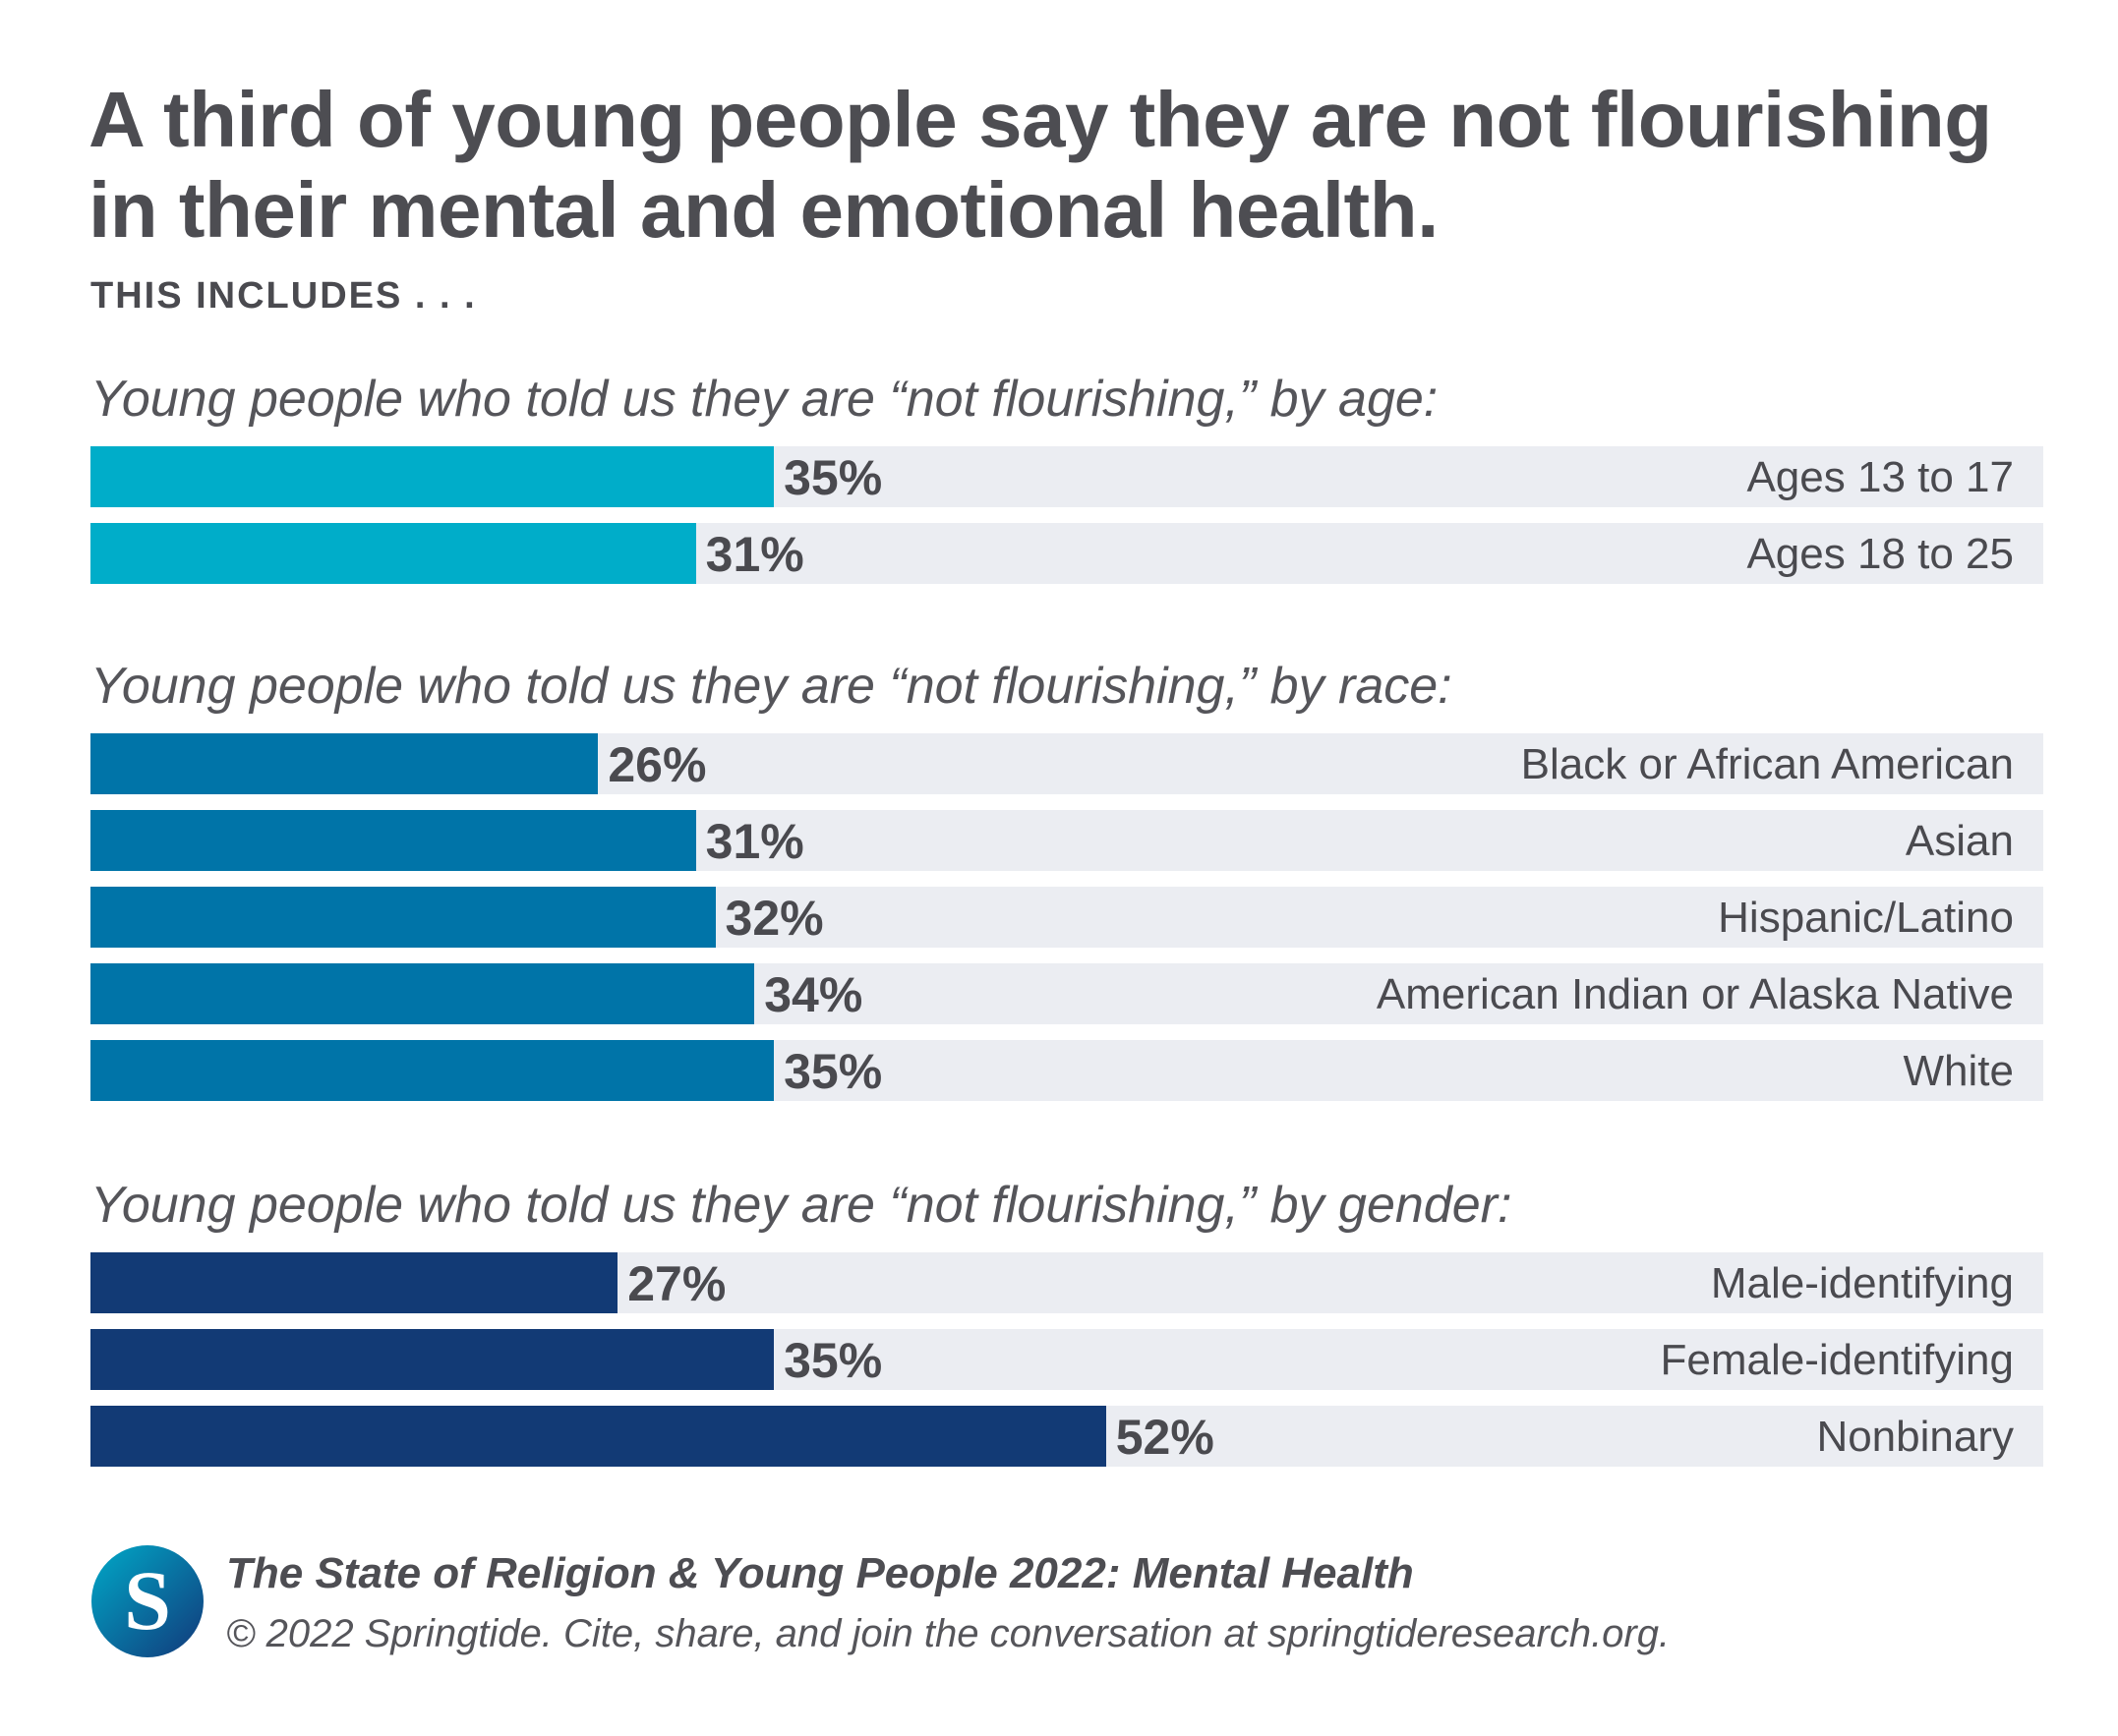 The height and width of the screenshot is (1736, 2118). I want to click on bar-row: 35% White, so click(1067, 1070).